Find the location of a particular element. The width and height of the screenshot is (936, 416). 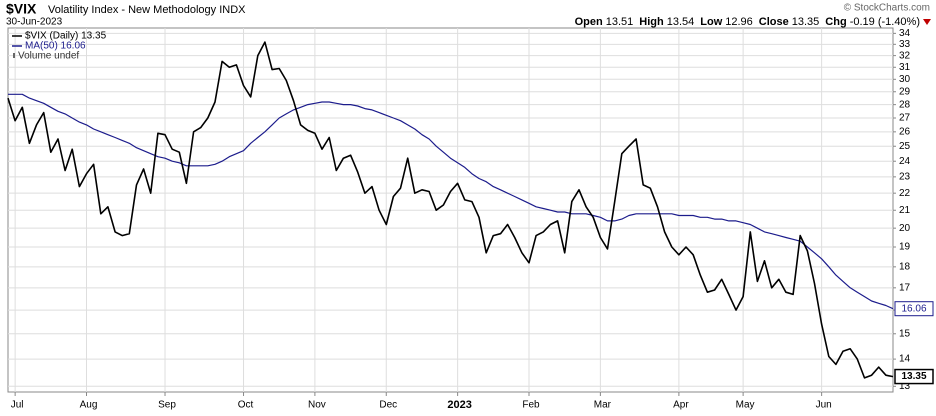

y-tick-label: 14 is located at coordinates (905, 359).